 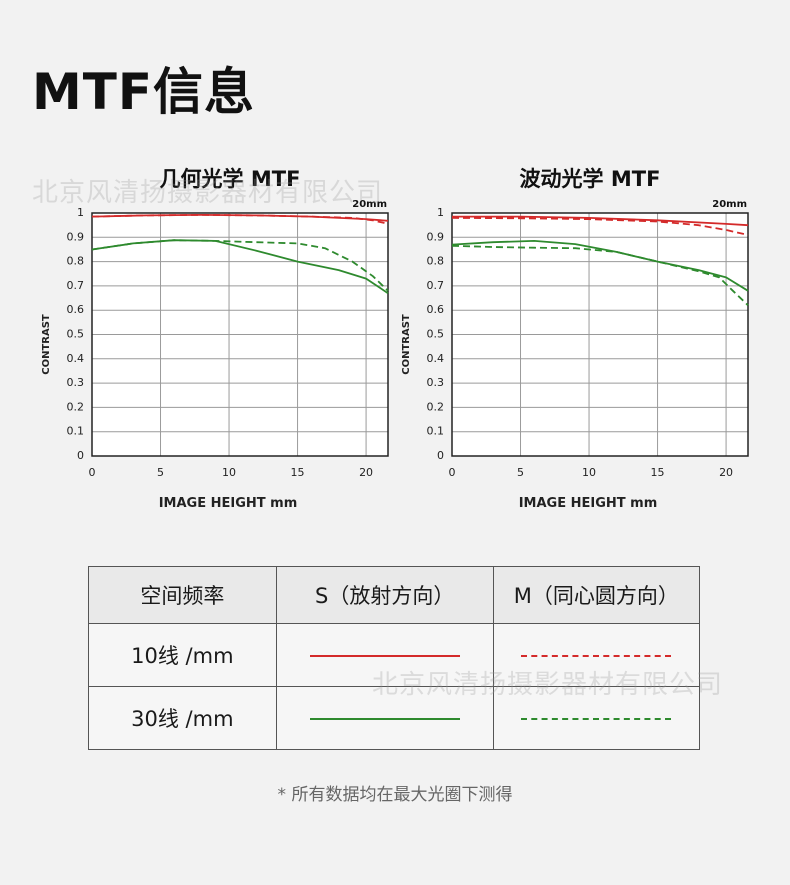 I want to click on row-30-m-swatch-cell, so click(x=596, y=718).